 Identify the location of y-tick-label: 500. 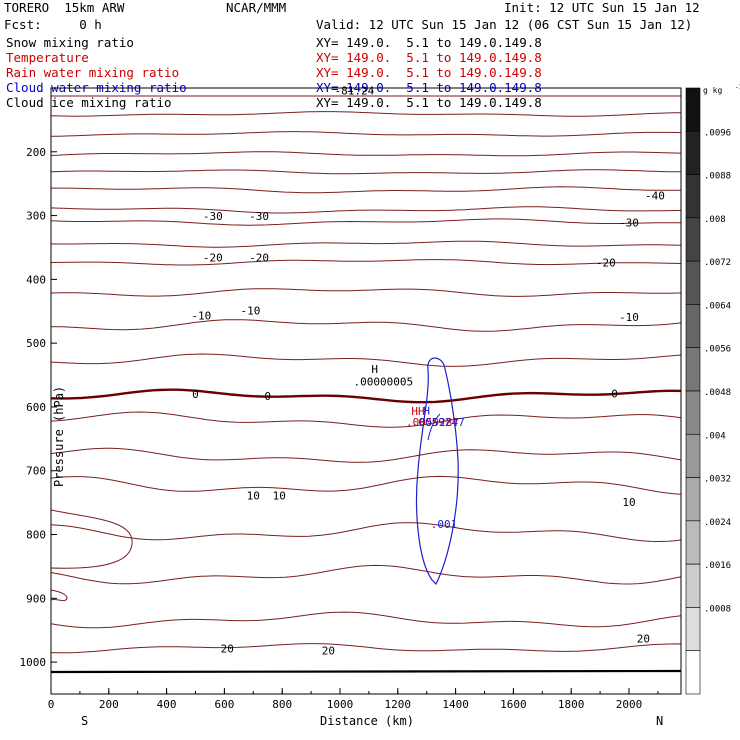
(36, 343).